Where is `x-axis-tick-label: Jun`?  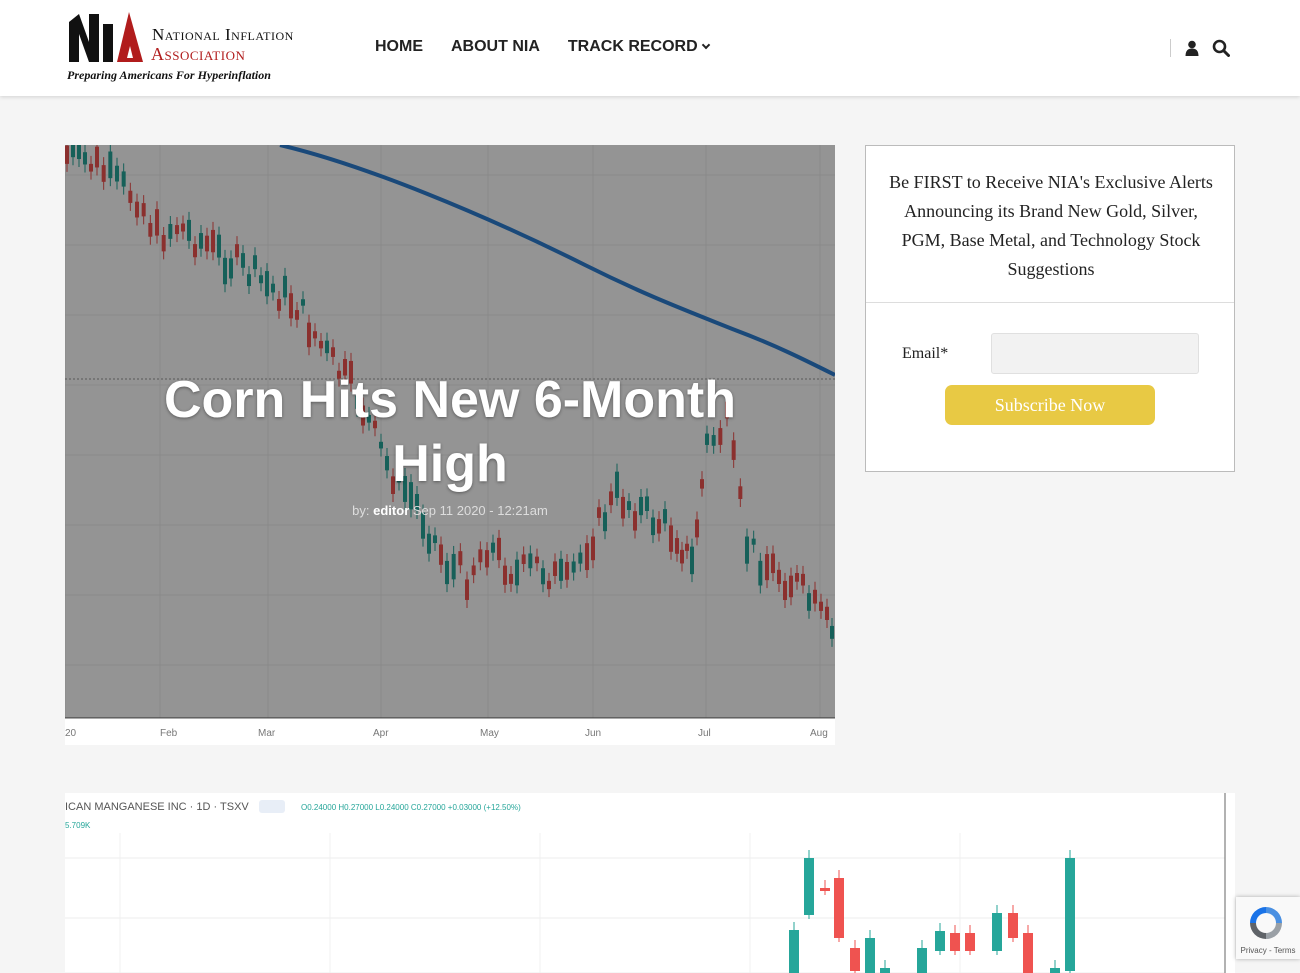 x-axis-tick-label: Jun is located at coordinates (593, 733).